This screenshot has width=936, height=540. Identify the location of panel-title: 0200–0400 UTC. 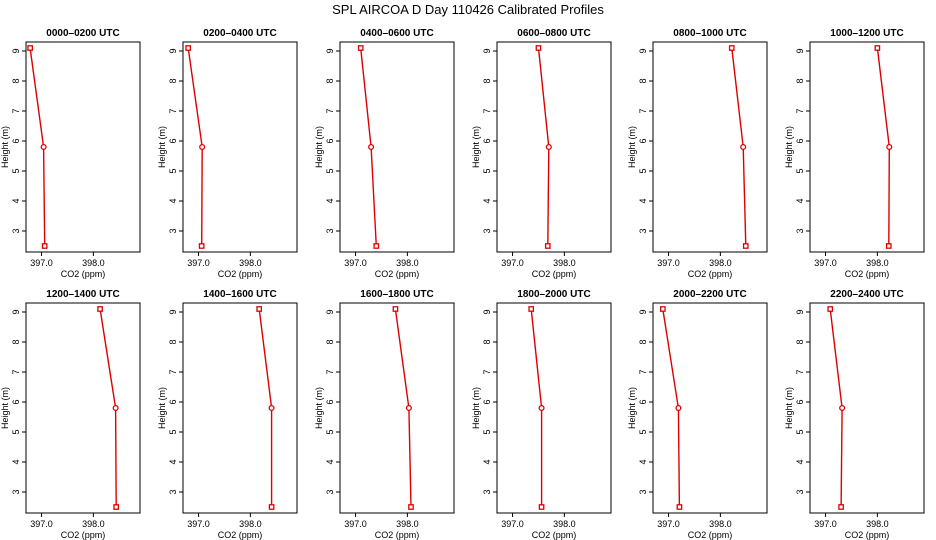
(239, 33).